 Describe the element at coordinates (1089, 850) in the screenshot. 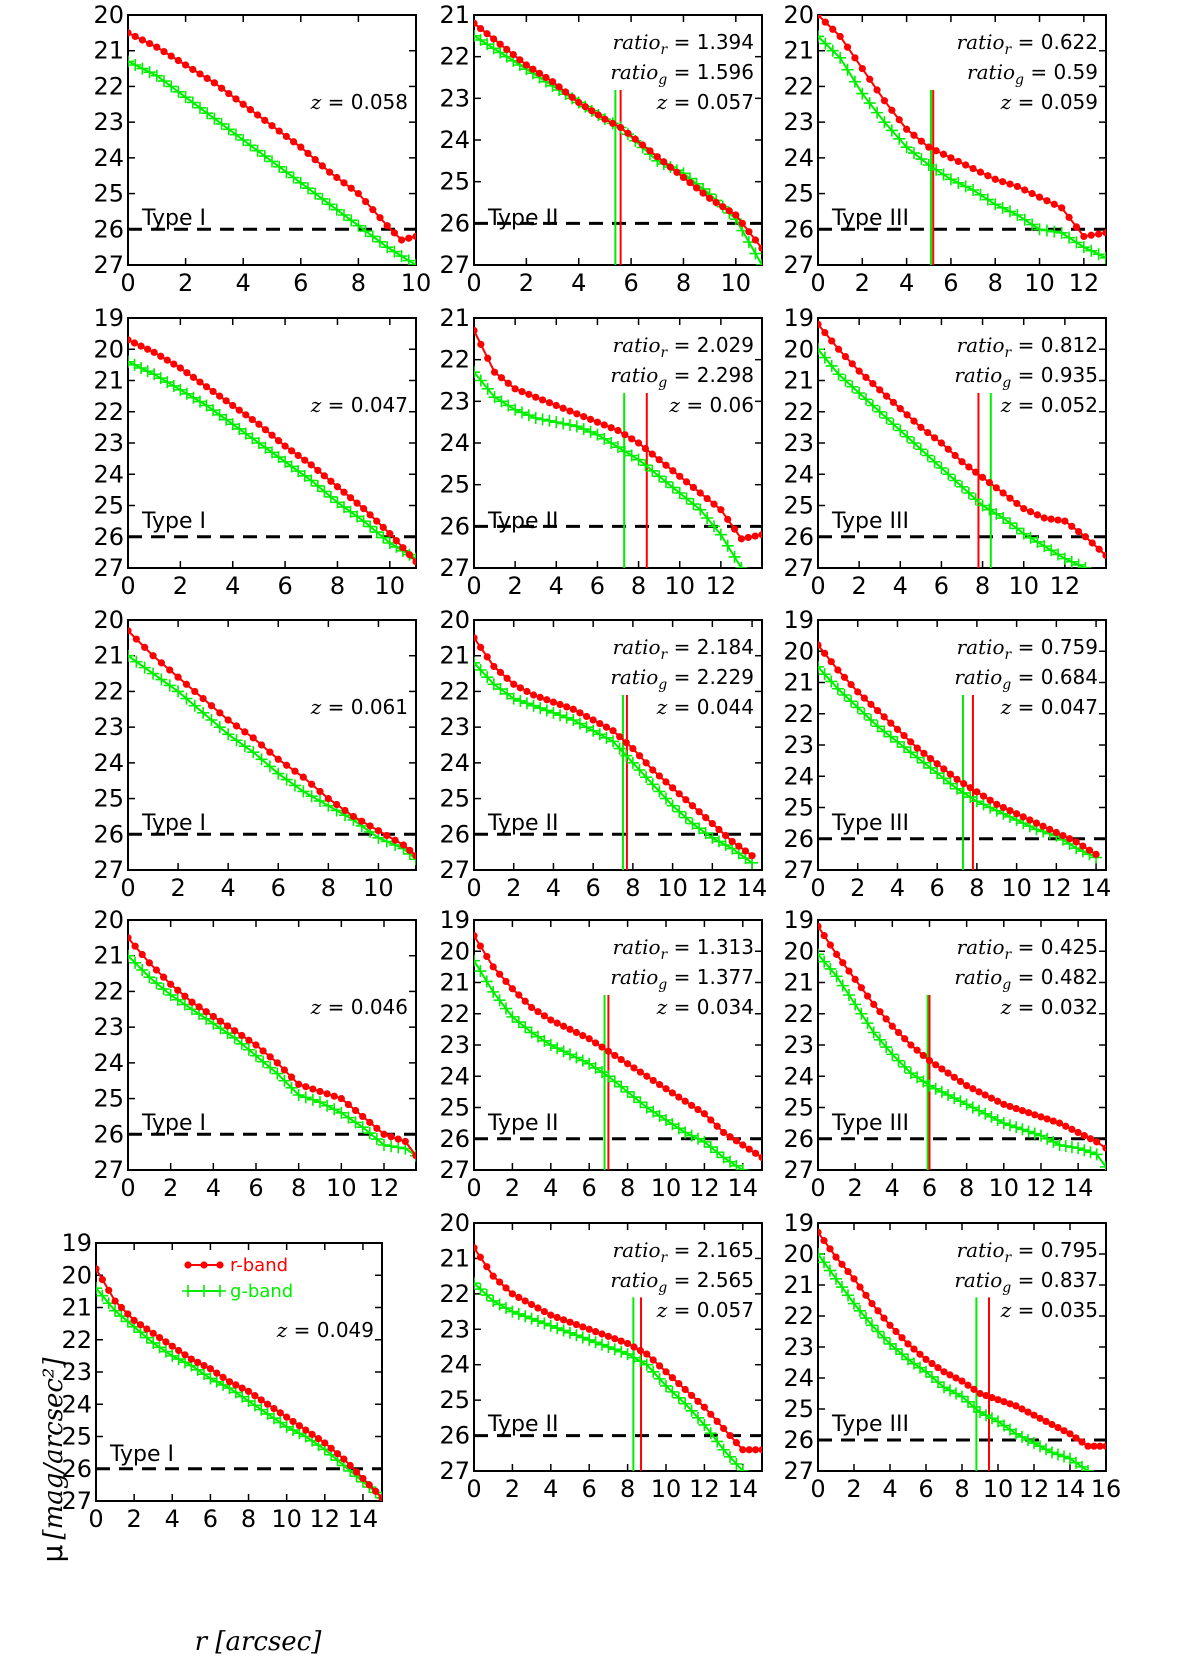

I see `panel-r2c2-r-band-point` at that location.